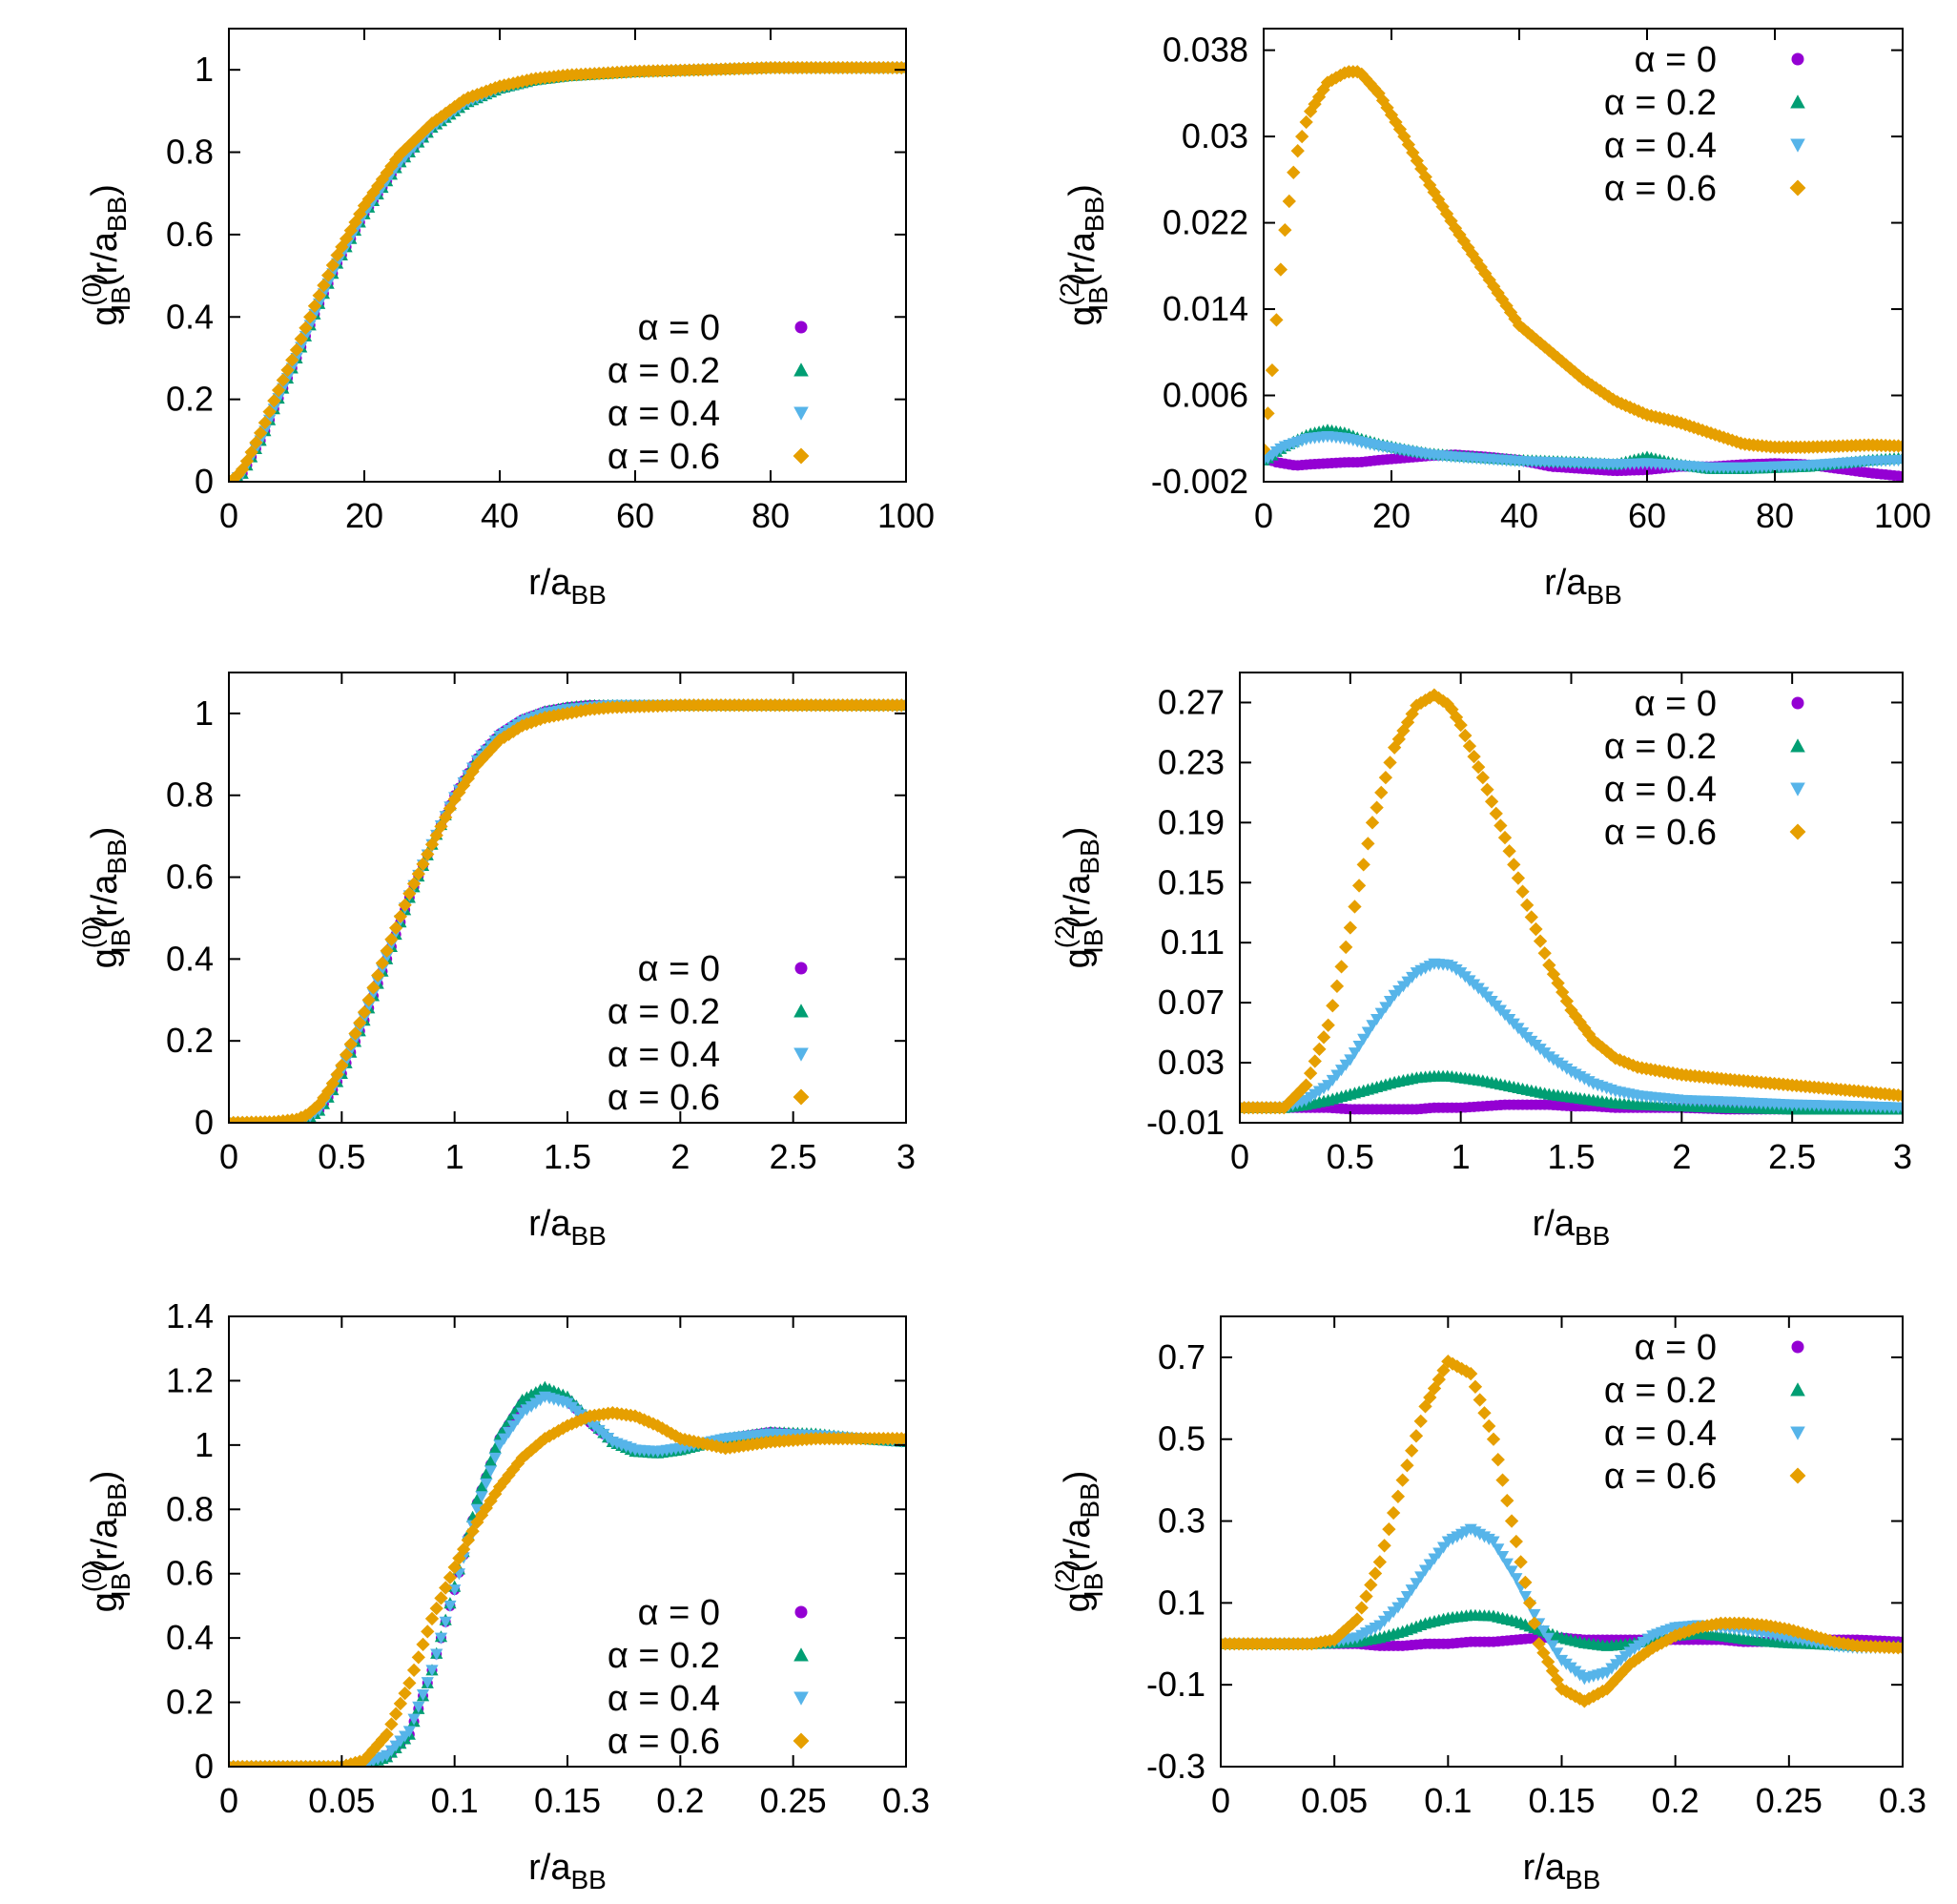 The image size is (1957, 1904). I want to click on y-tick-label: -0.1, so click(1175, 1684).